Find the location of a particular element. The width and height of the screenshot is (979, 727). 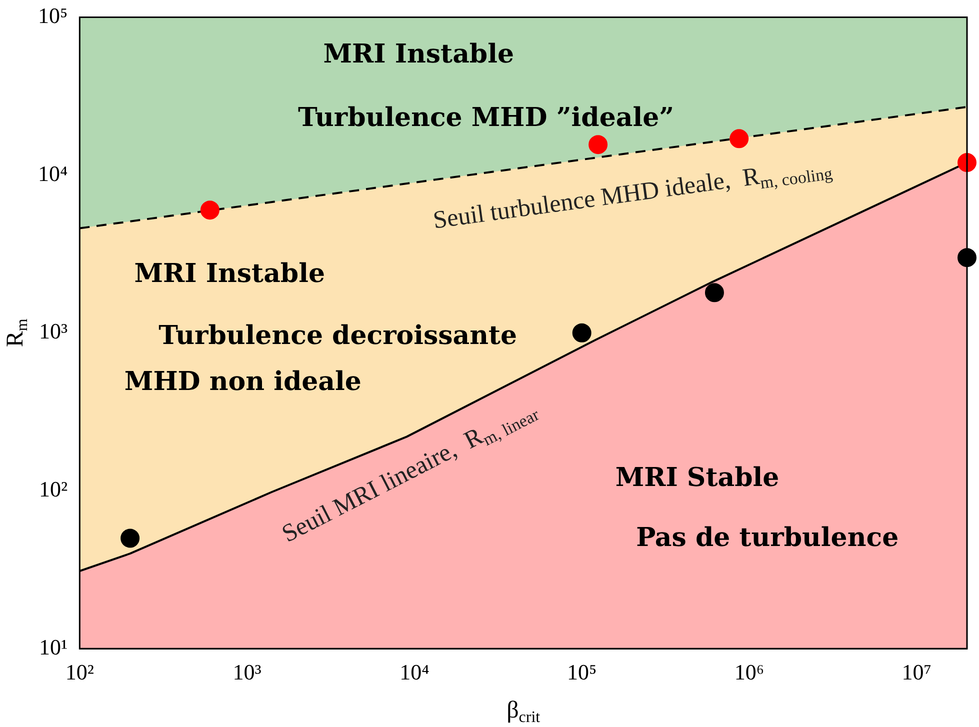

y-tick-label: 10⁴ is located at coordinates (53, 173).